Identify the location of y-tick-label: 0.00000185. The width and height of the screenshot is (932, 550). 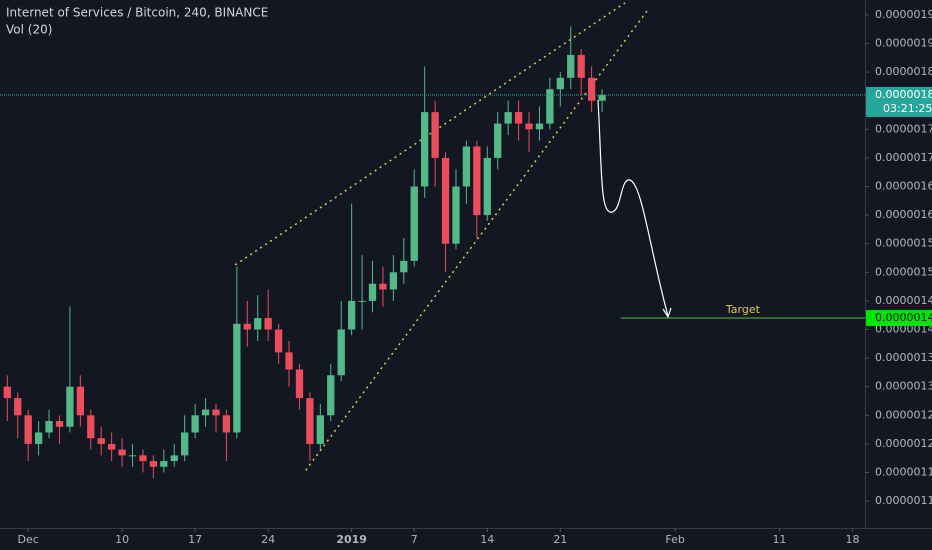
(903, 71).